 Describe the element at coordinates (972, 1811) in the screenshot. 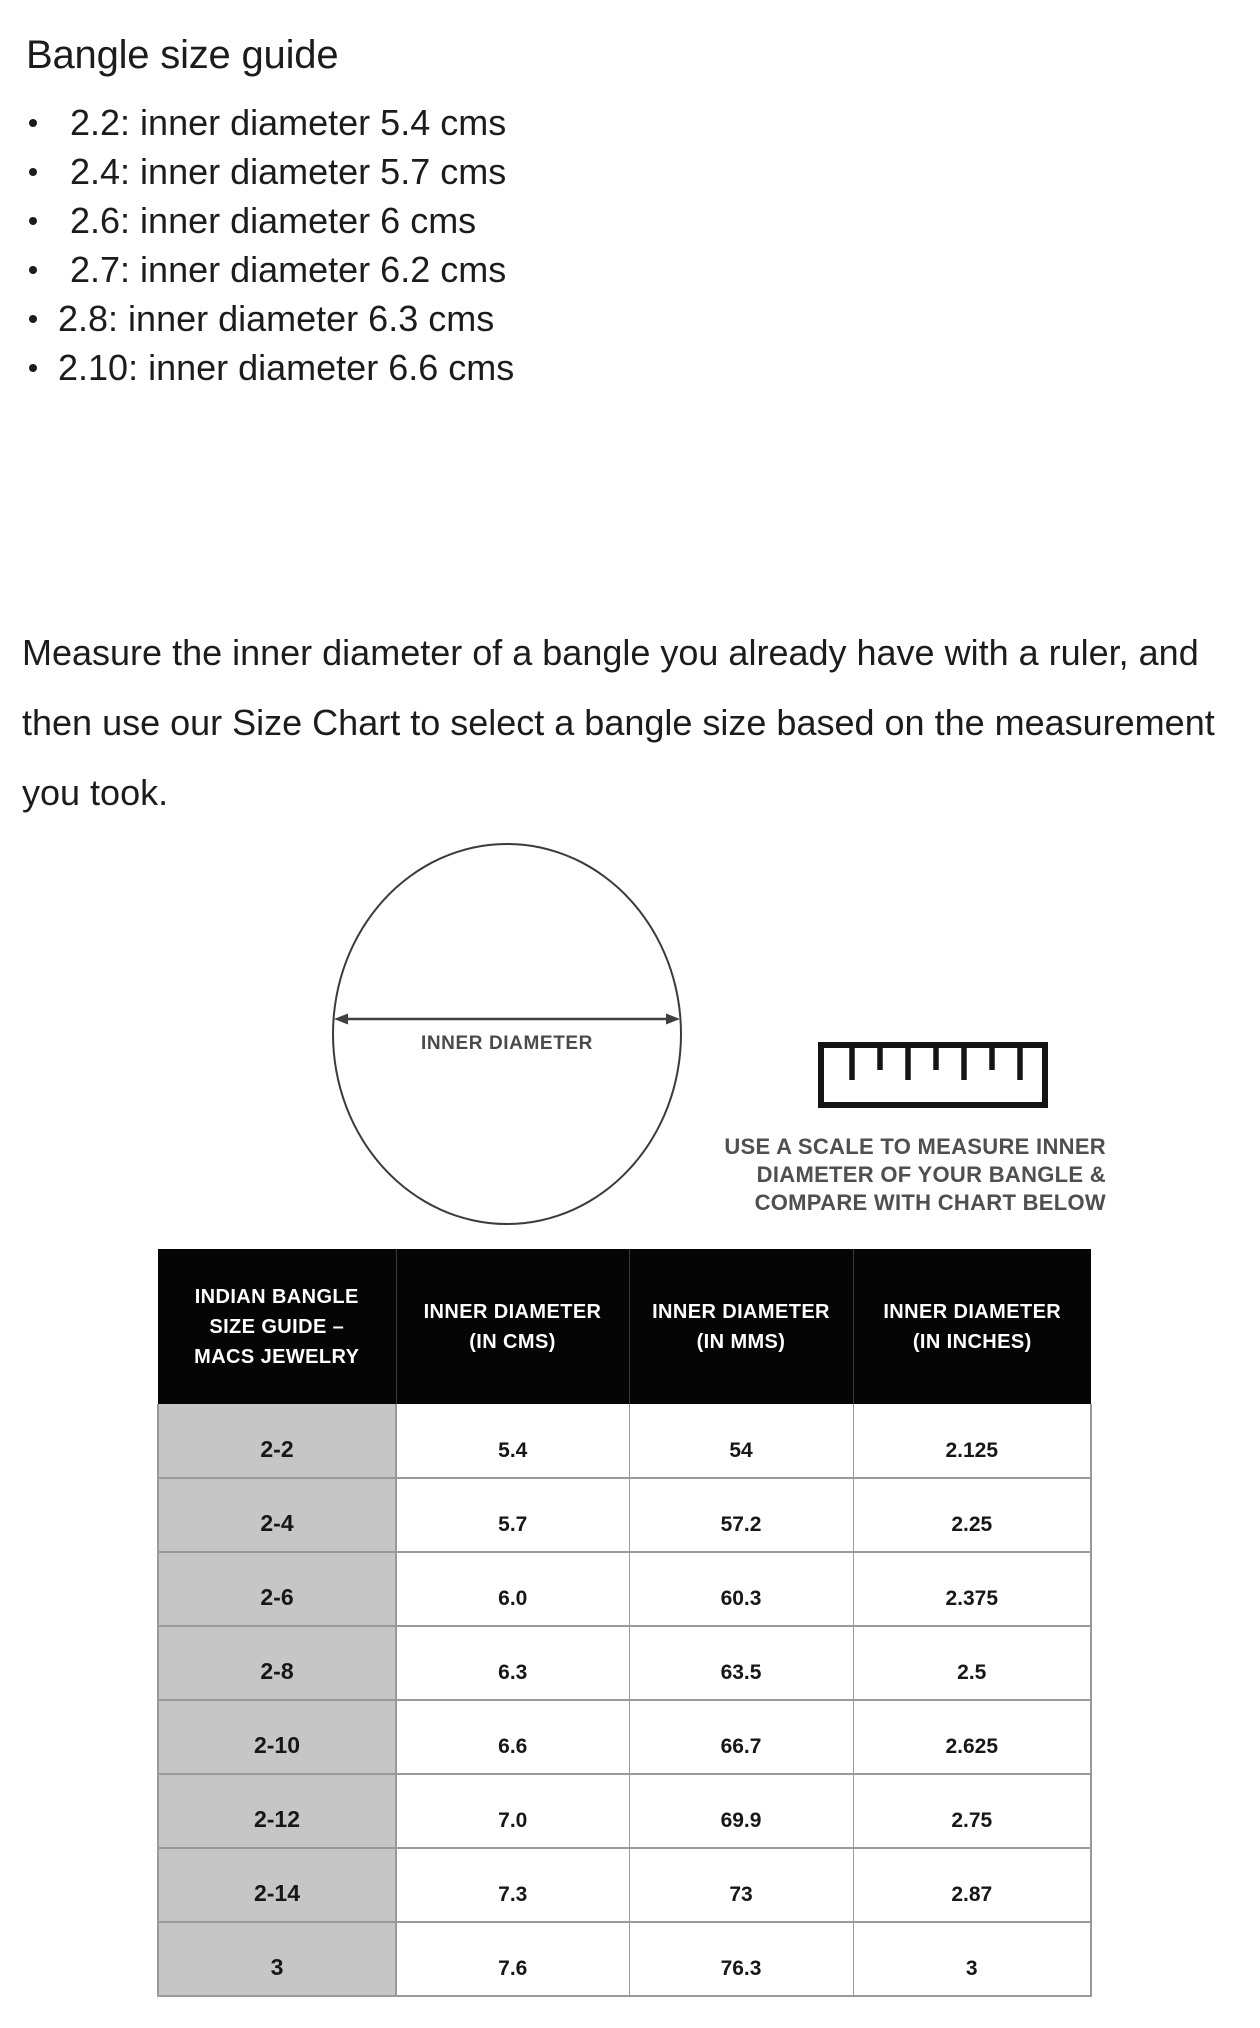

I see `table-cell-value: 2.75` at that location.